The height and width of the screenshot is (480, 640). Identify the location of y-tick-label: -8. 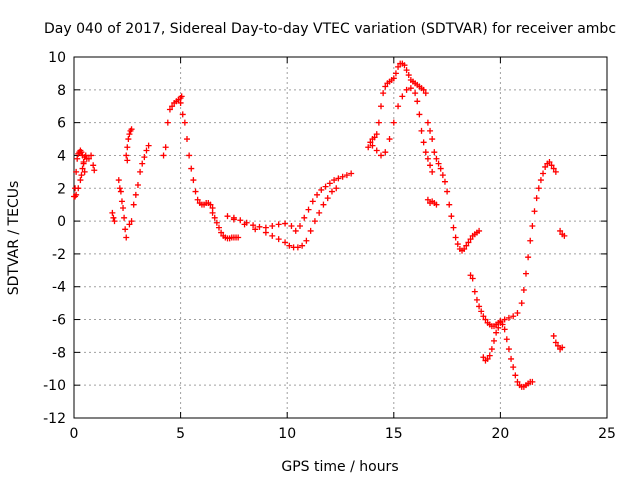
(59, 353).